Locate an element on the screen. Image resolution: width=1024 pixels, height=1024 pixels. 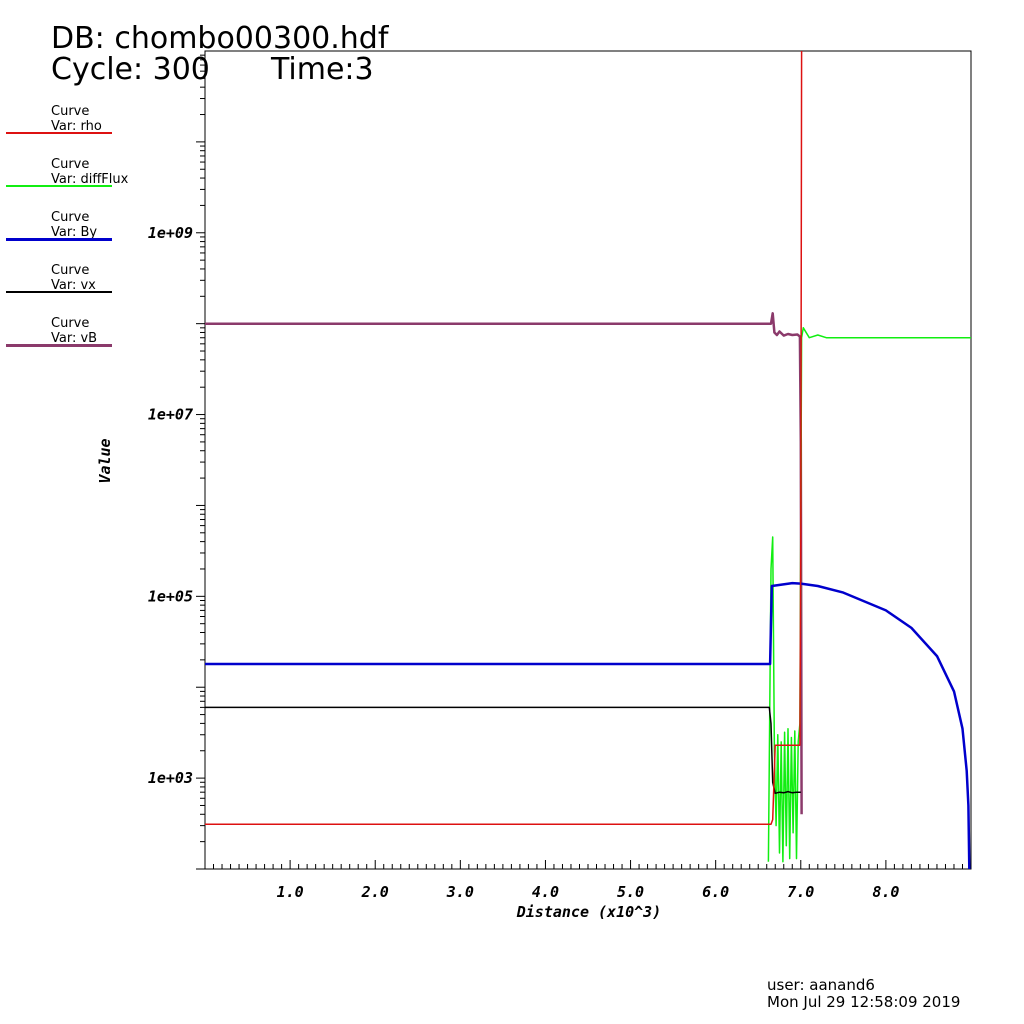
x-tick-label: 3.0 is located at coordinates (460, 892).